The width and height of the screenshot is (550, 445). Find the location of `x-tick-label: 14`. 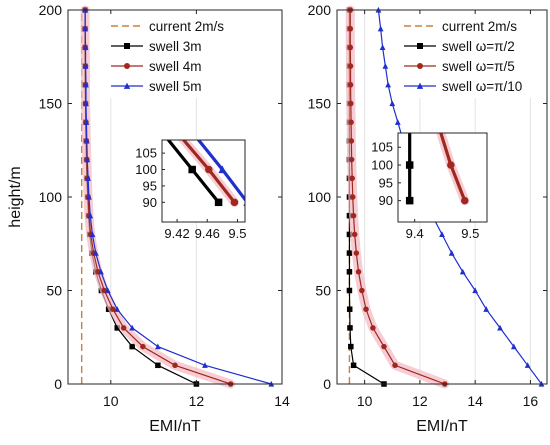

x-tick-label: 14 is located at coordinates (282, 401).